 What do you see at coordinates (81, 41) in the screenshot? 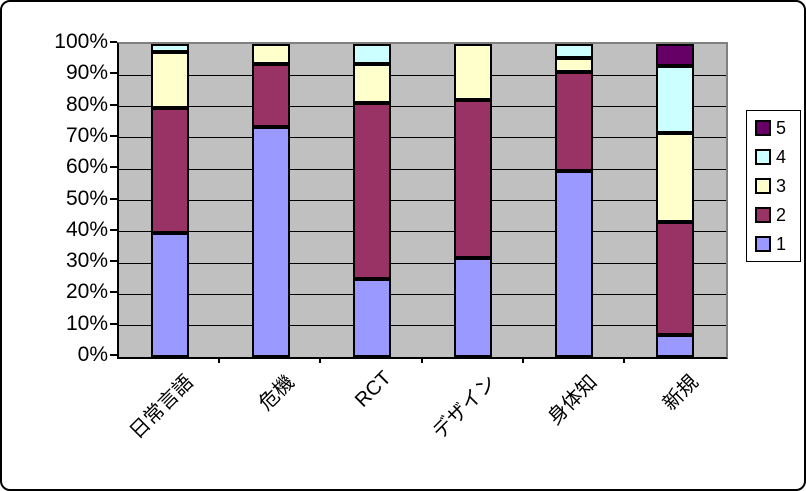
I see `y-tick-label: 100%` at bounding box center [81, 41].